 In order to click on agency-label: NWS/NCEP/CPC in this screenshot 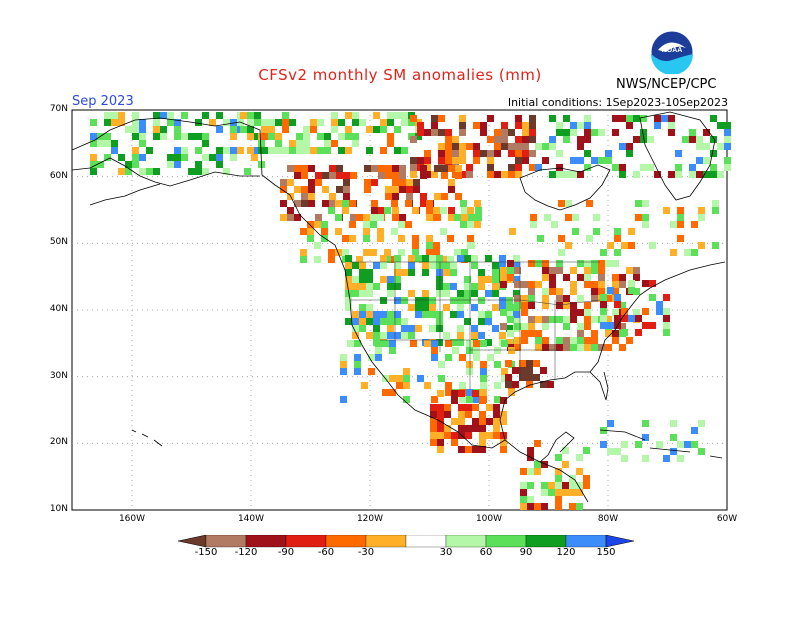, I will do `click(666, 84)`.